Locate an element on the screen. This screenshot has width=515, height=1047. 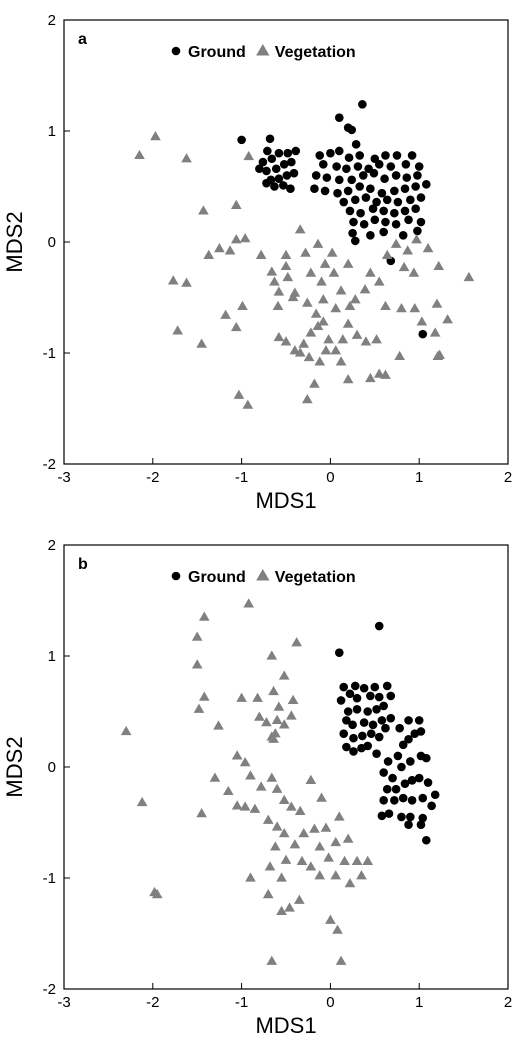
x-tick-label: -3 is located at coordinates (63, 1002).